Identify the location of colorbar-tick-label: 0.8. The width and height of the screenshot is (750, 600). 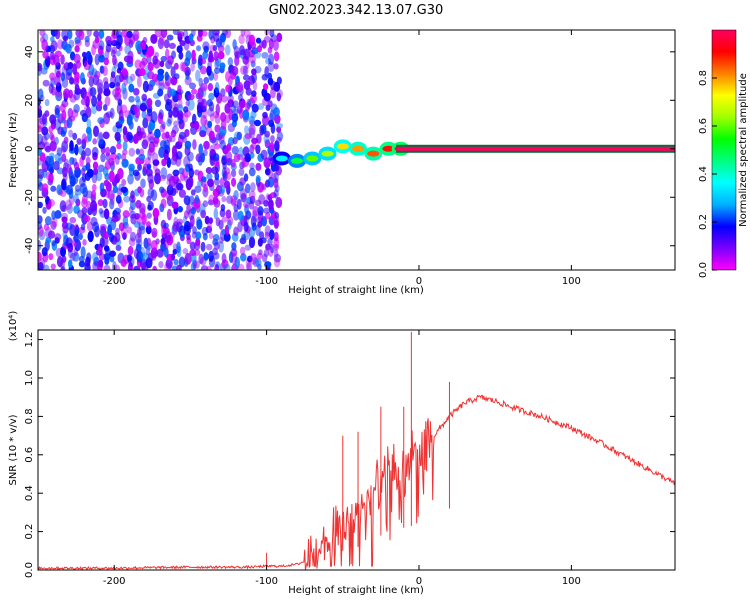
(703, 78).